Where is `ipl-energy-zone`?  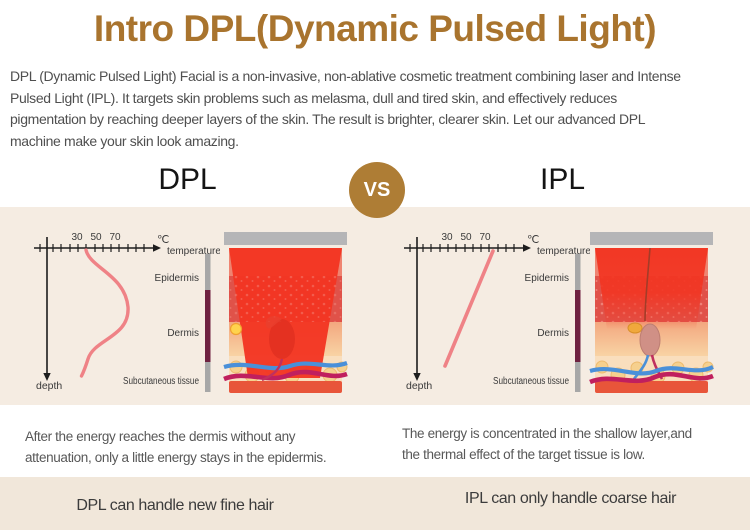 ipl-energy-zone is located at coordinates (651, 288).